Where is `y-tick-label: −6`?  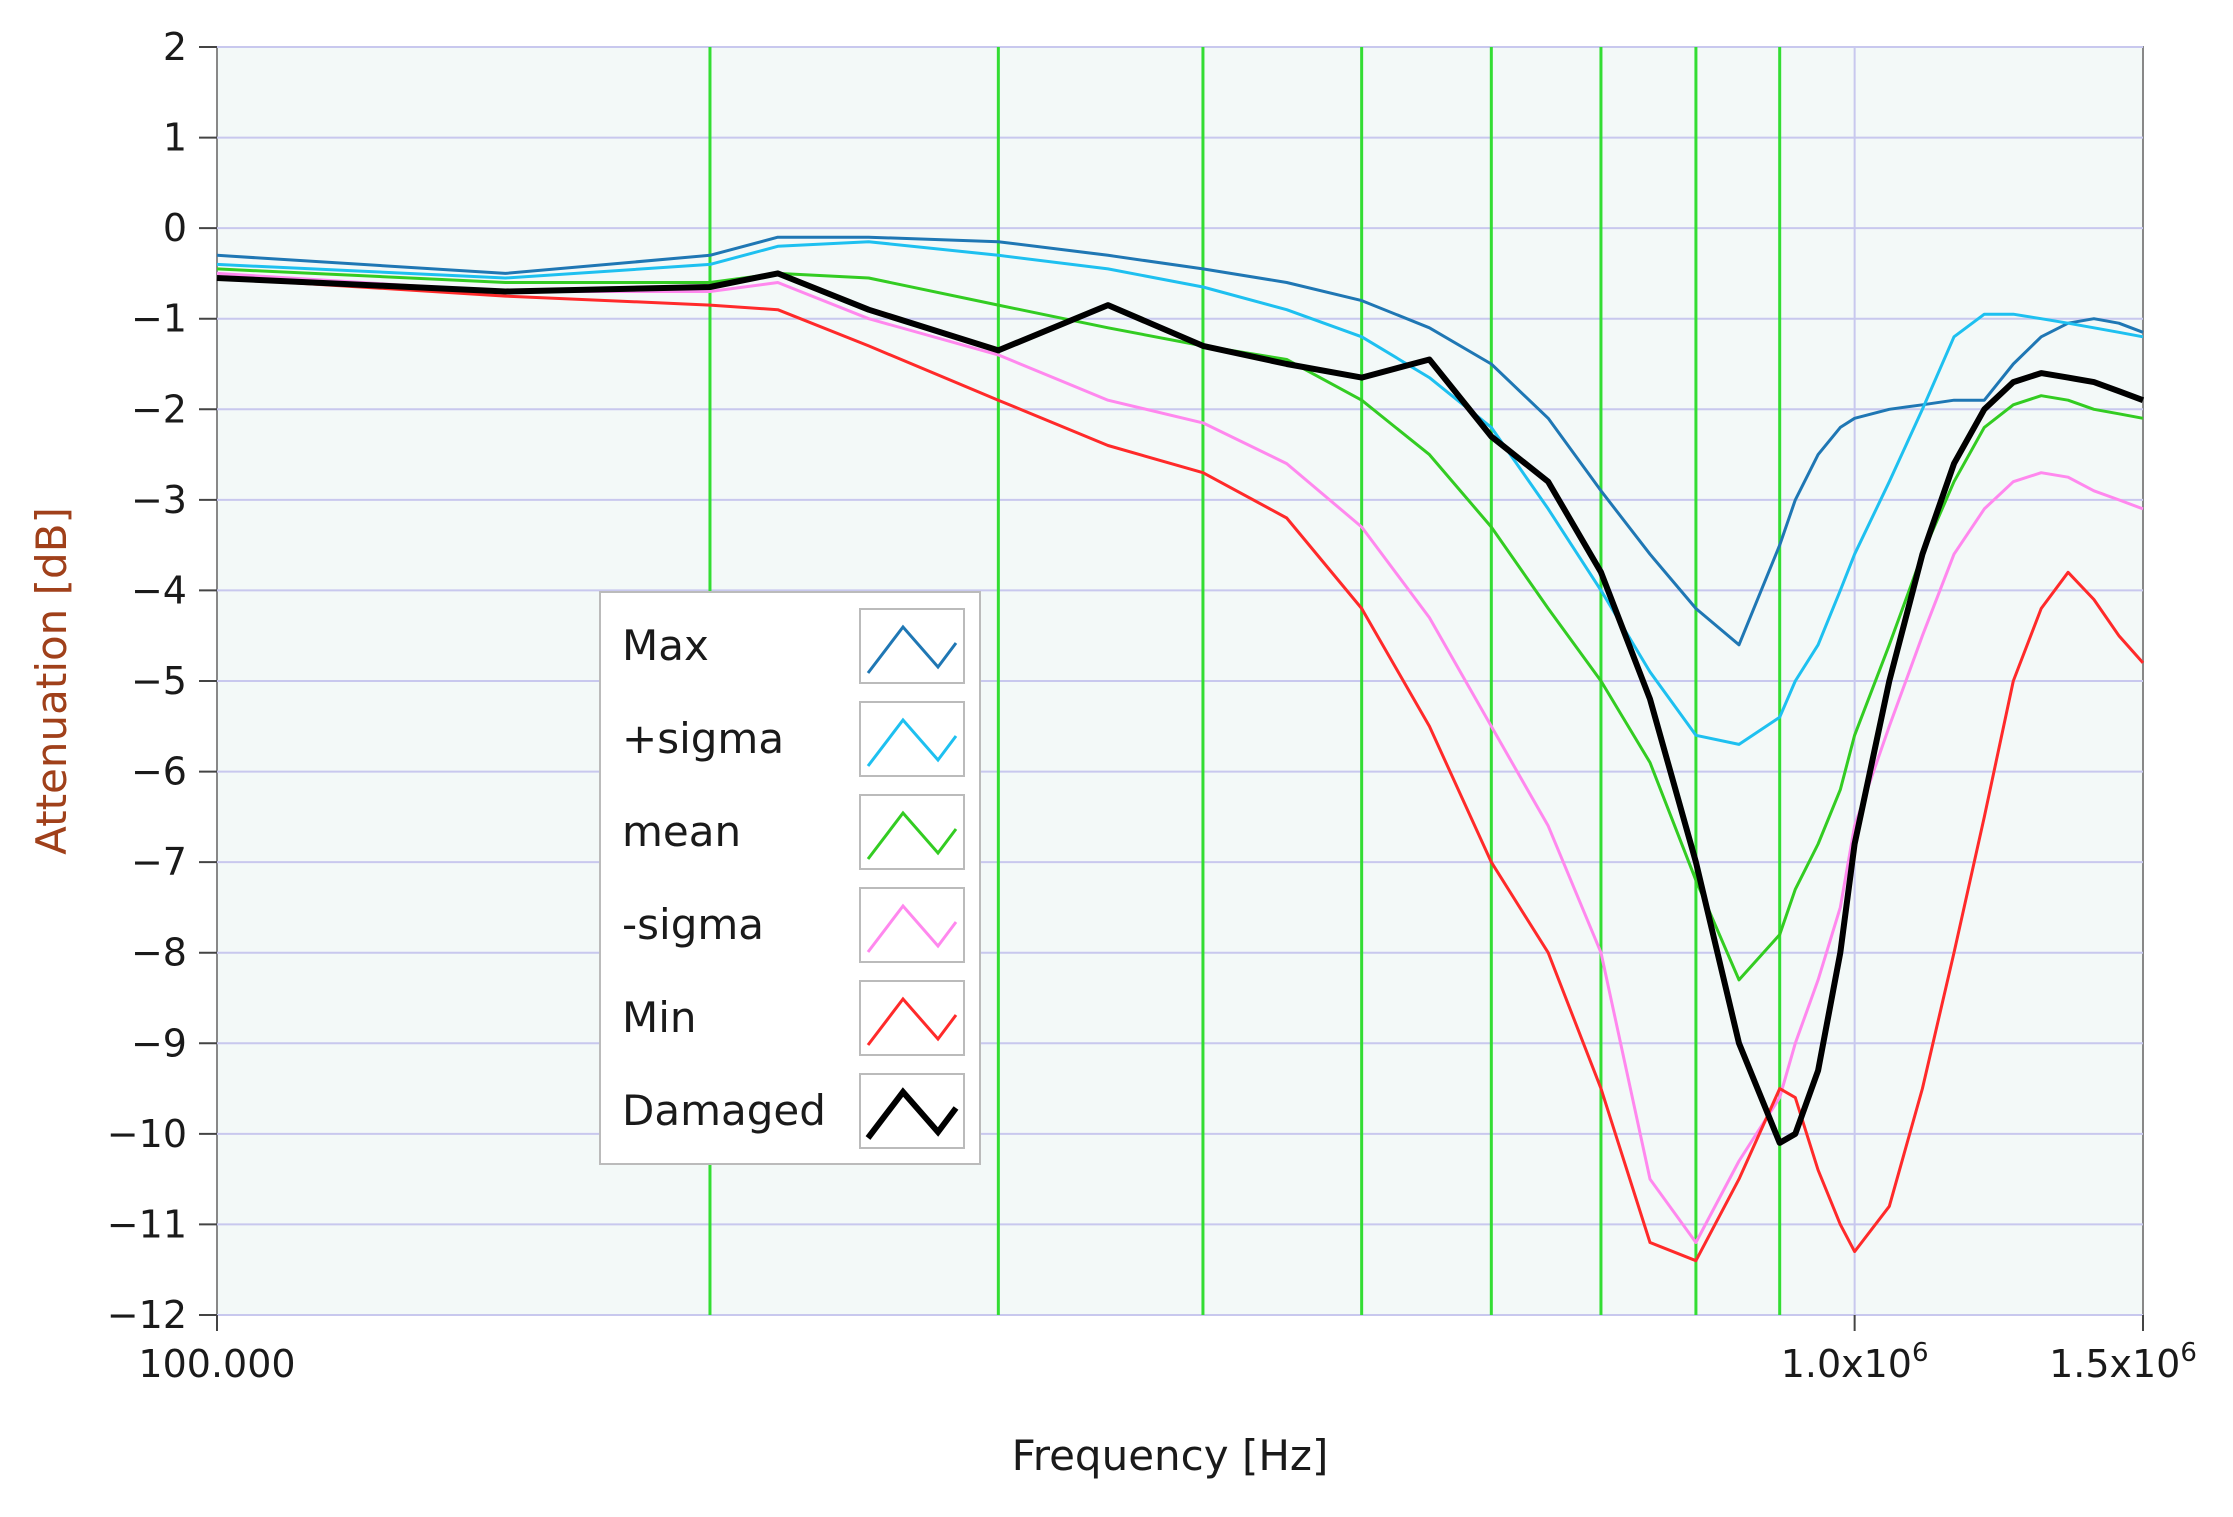 y-tick-label: −6 is located at coordinates (159, 772).